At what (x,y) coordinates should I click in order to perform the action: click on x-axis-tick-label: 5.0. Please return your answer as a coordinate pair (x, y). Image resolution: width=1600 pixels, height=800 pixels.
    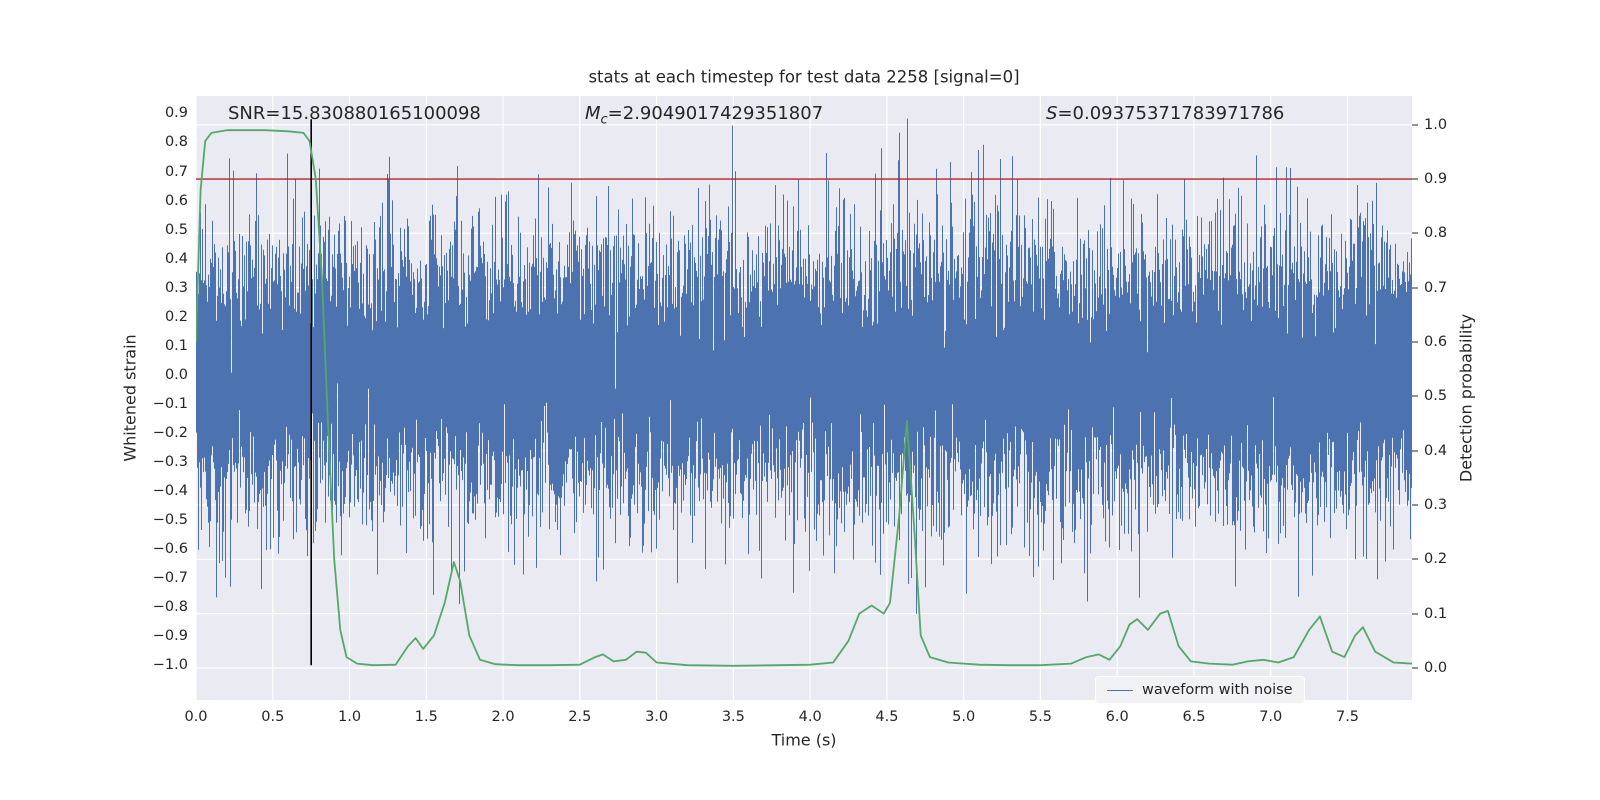
    Looking at the image, I should click on (964, 717).